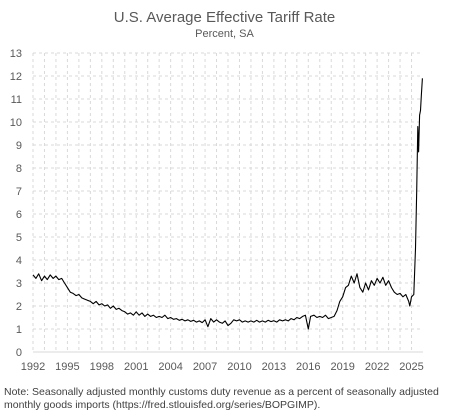  What do you see at coordinates (16, 77) in the screenshot?
I see `y-tick-label: 12` at bounding box center [16, 77].